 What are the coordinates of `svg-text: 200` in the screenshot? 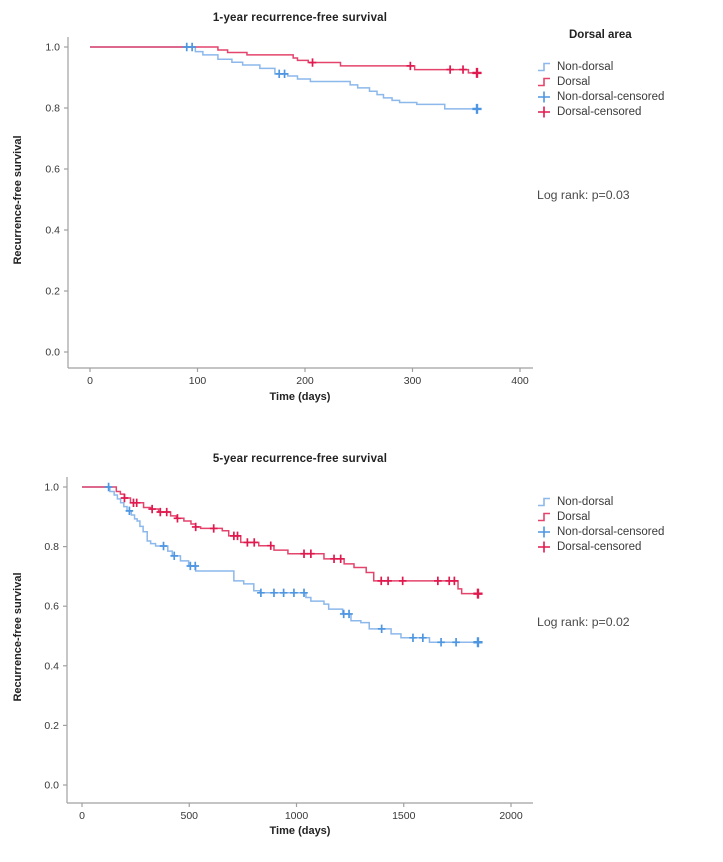 It's located at (305, 381).